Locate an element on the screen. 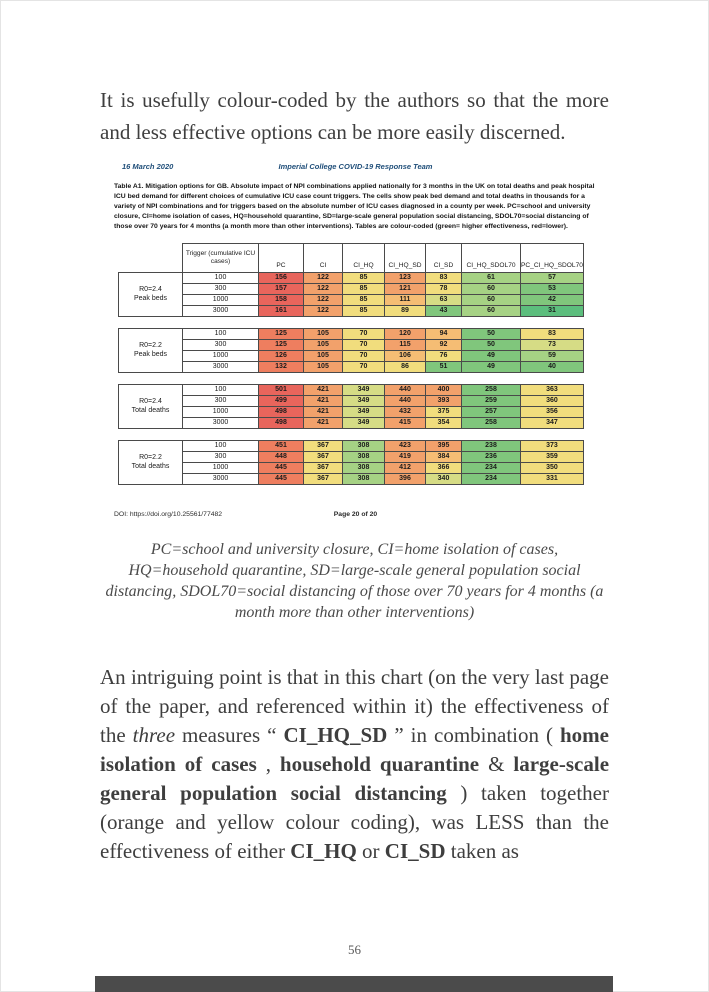 The width and height of the screenshot is (709, 992). text-run: CI_SD is located at coordinates (415, 850).